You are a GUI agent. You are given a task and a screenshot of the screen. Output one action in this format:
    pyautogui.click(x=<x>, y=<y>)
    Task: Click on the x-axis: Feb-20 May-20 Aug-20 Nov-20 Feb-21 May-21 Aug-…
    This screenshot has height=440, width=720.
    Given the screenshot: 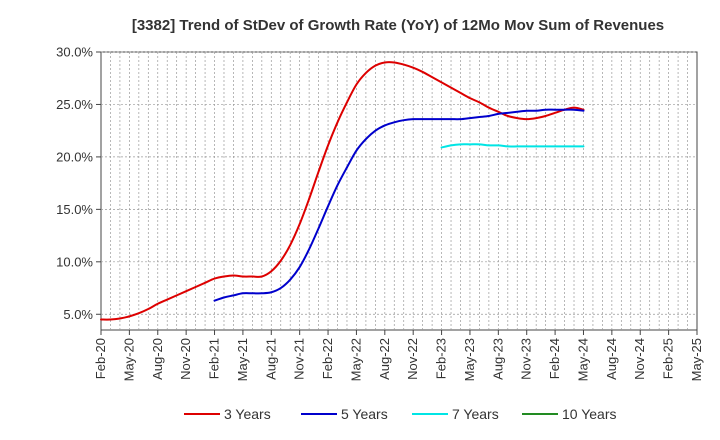 What is the action you would take?
    pyautogui.click(x=398, y=355)
    